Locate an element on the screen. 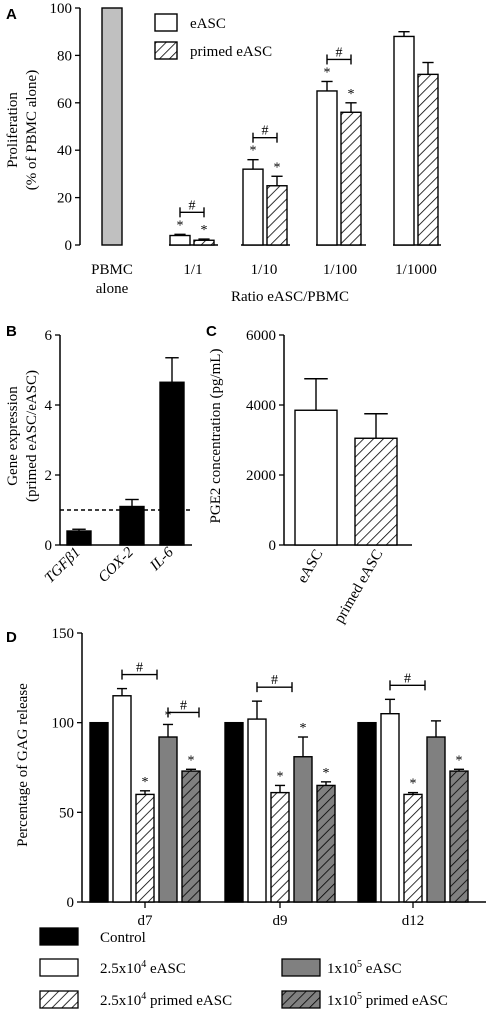  panel-a-xtick-1-1: 1/1 is located at coordinates (192, 270).